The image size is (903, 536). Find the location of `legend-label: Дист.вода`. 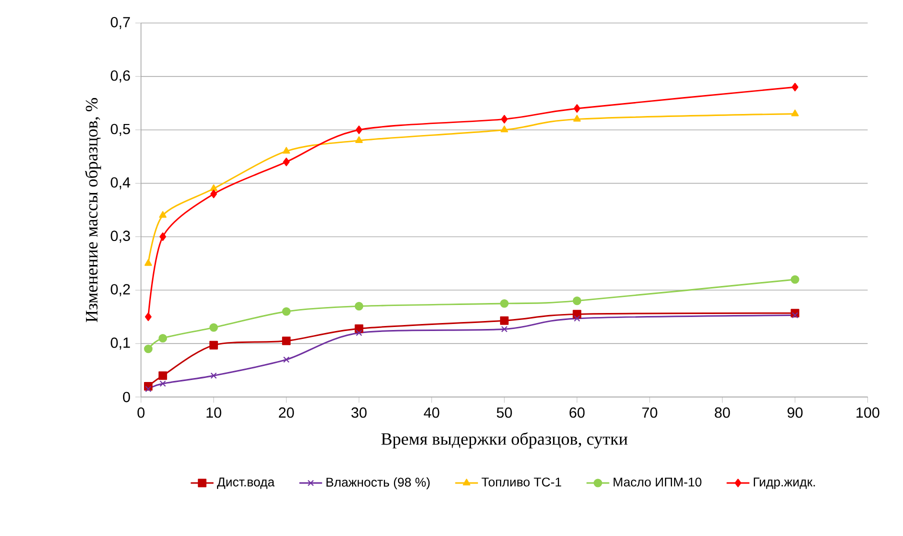

legend-label: Дист.вода is located at coordinates (246, 483).